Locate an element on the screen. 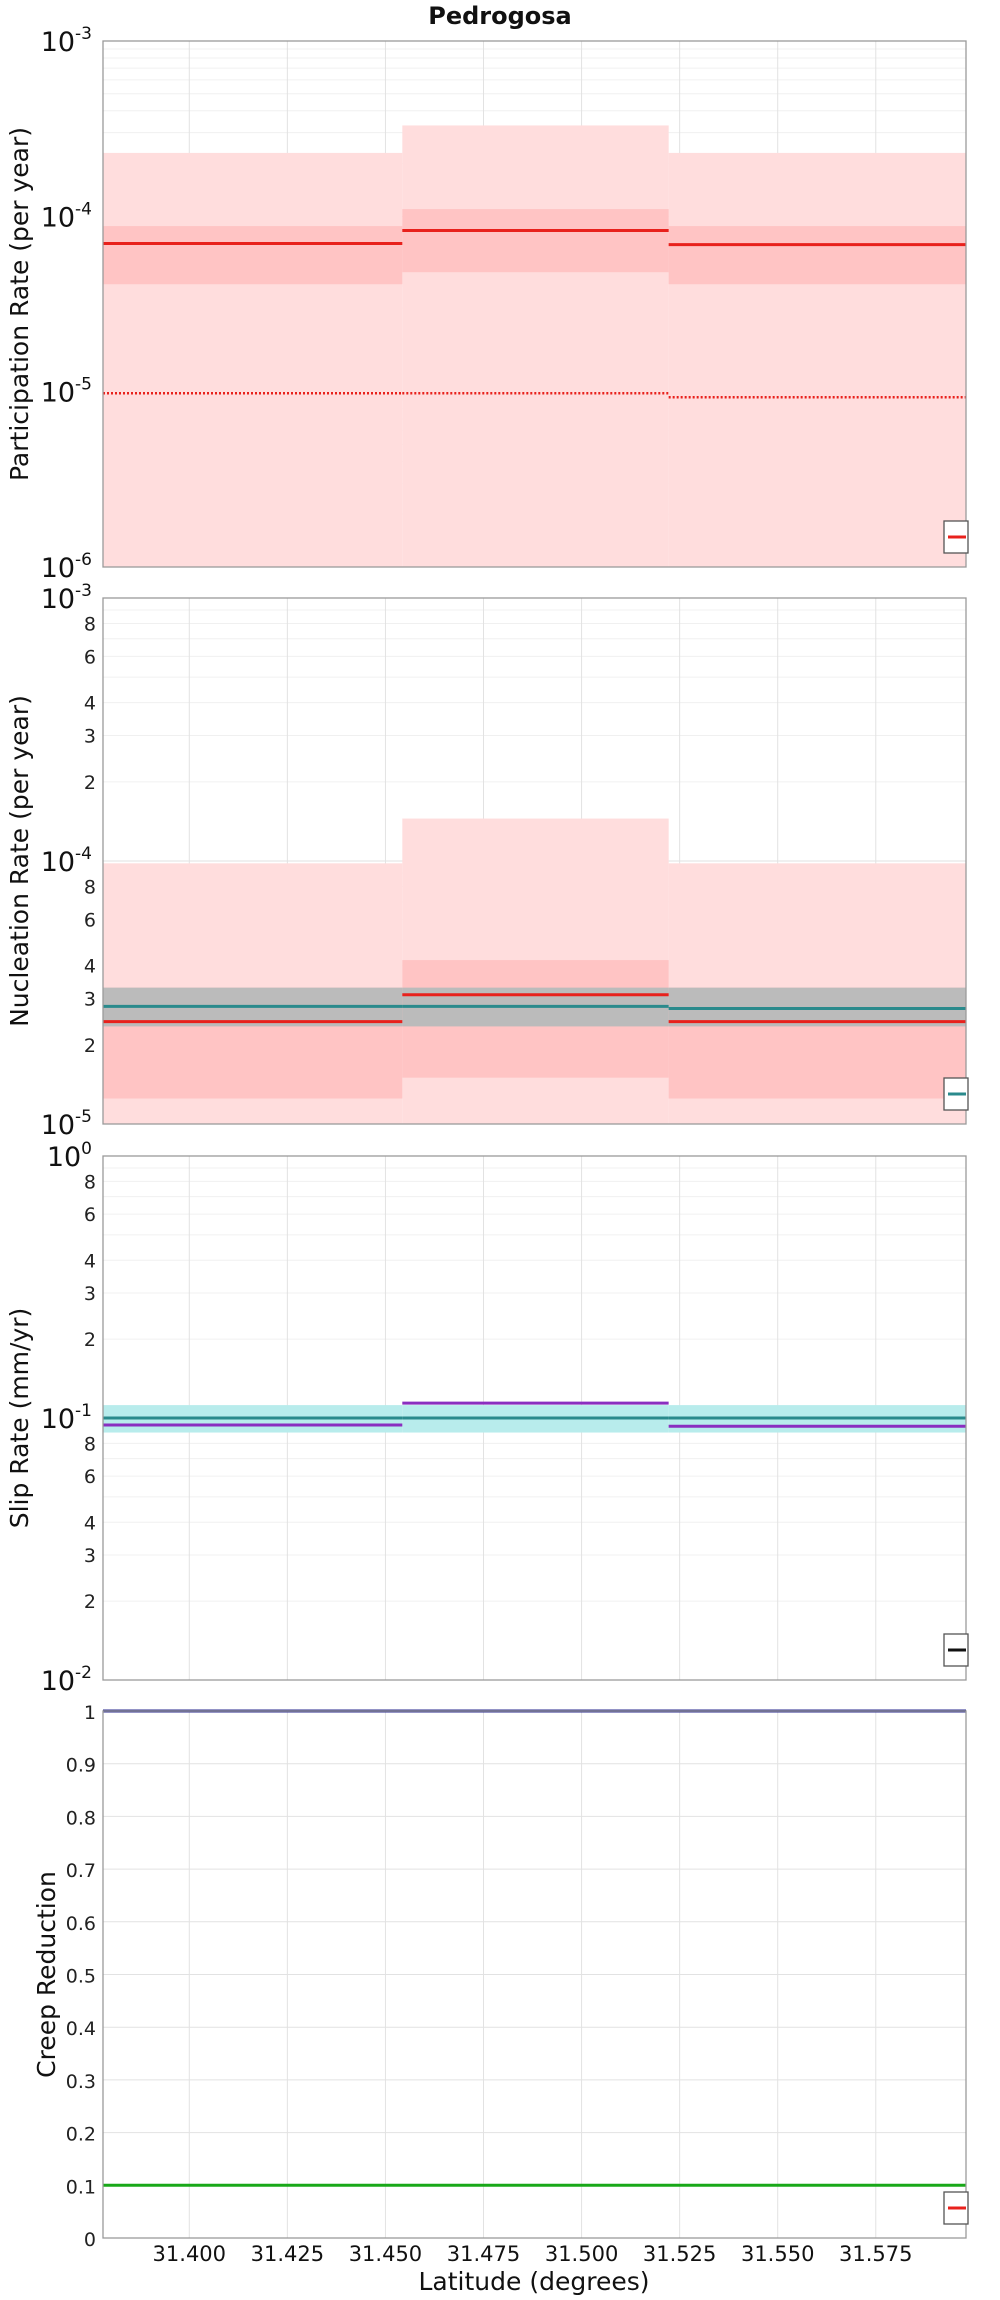 The image size is (1000, 2300). y-tick-label: 10⁻² is located at coordinates (66, 1680).